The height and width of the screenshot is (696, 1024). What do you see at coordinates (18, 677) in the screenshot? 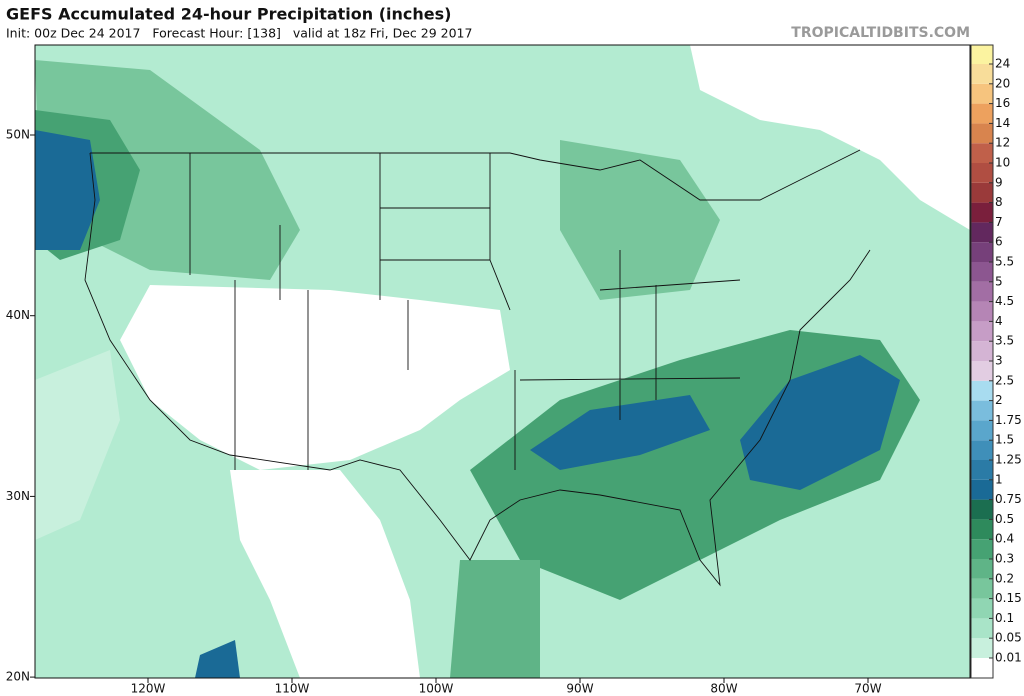
I see `lat-label: 20N` at bounding box center [18, 677].